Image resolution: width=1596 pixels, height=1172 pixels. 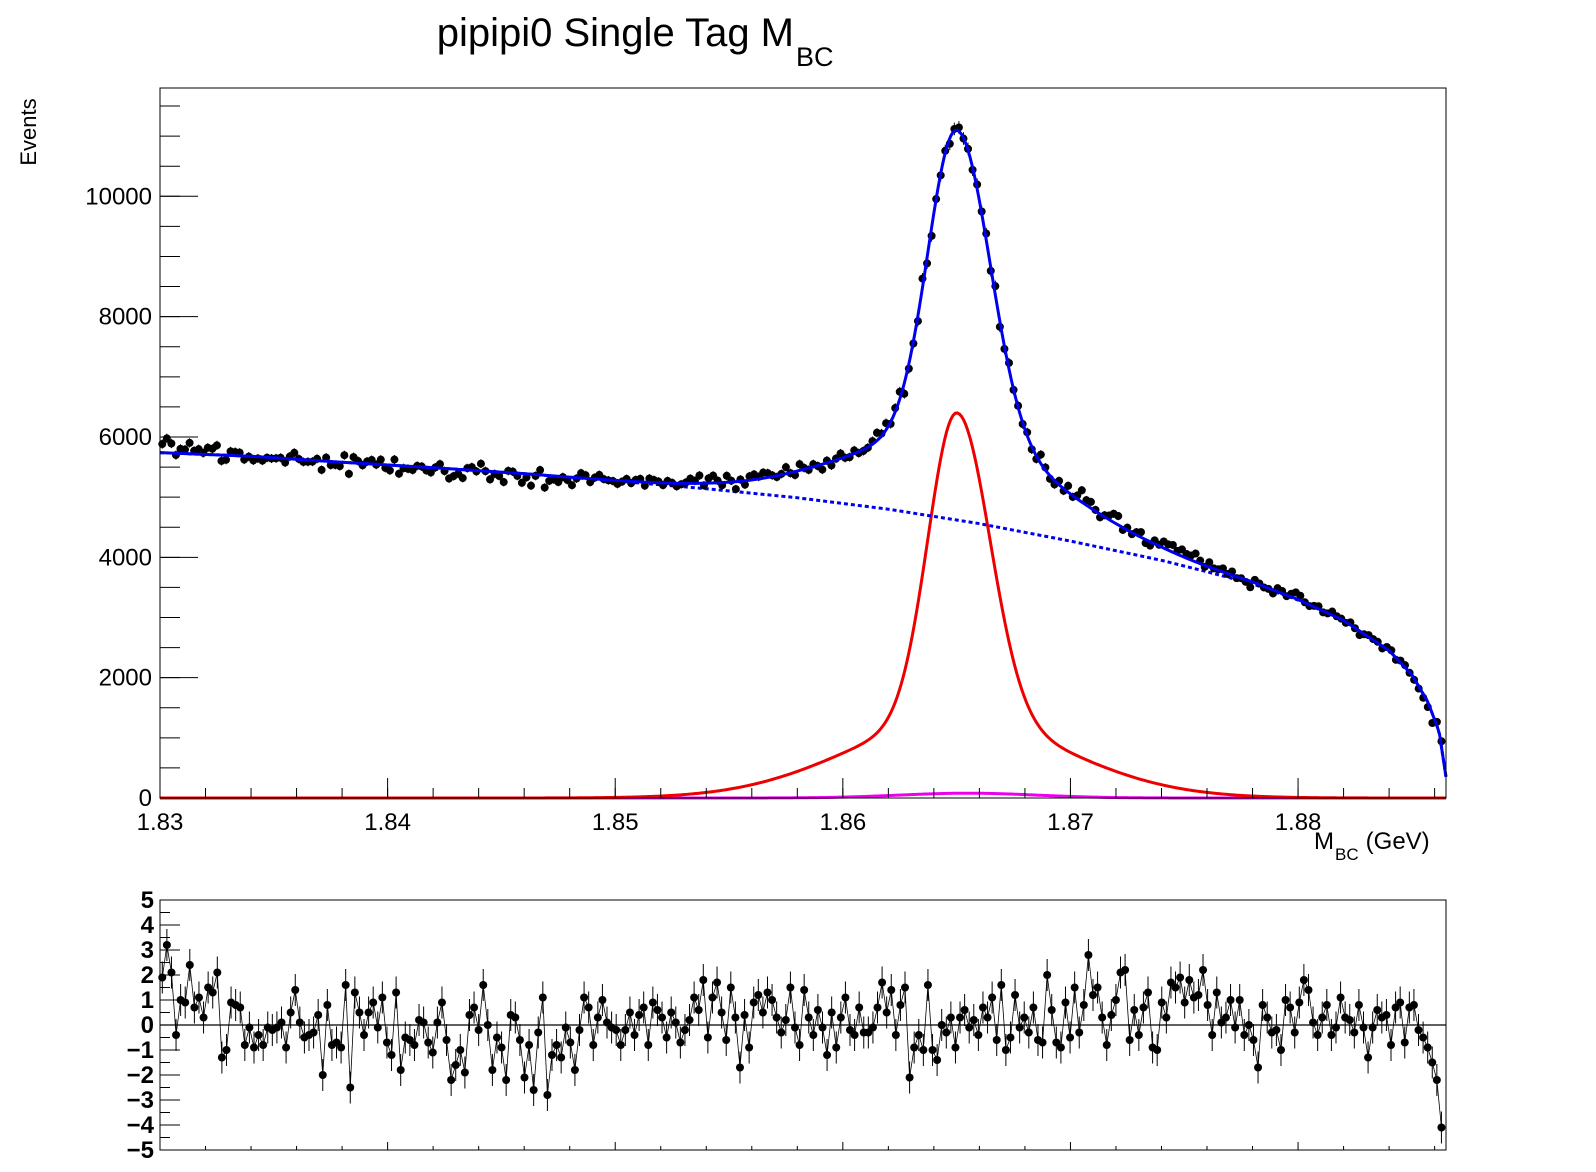 I want to click on x-tick-label: 1.86, so click(x=842, y=822).